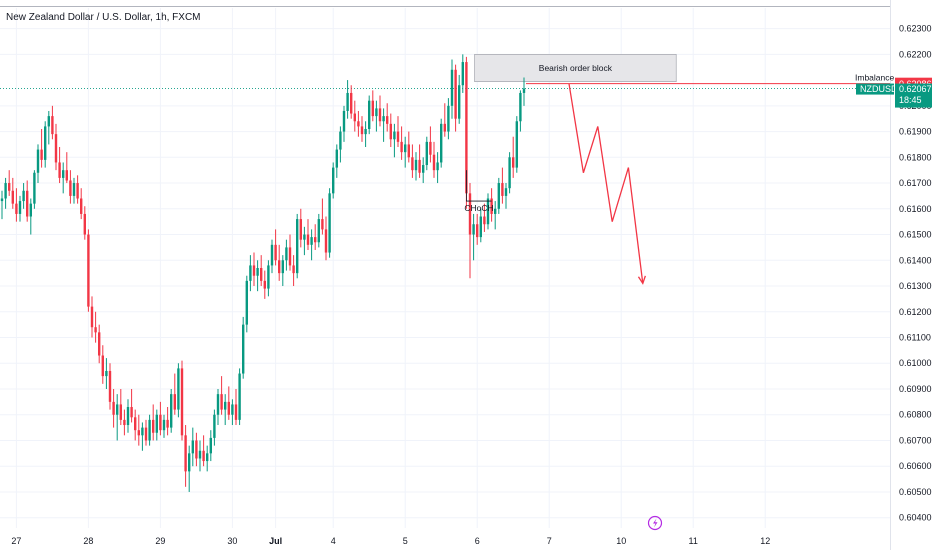  Describe the element at coordinates (621, 541) in the screenshot. I see `x-tick-label: 10` at that location.